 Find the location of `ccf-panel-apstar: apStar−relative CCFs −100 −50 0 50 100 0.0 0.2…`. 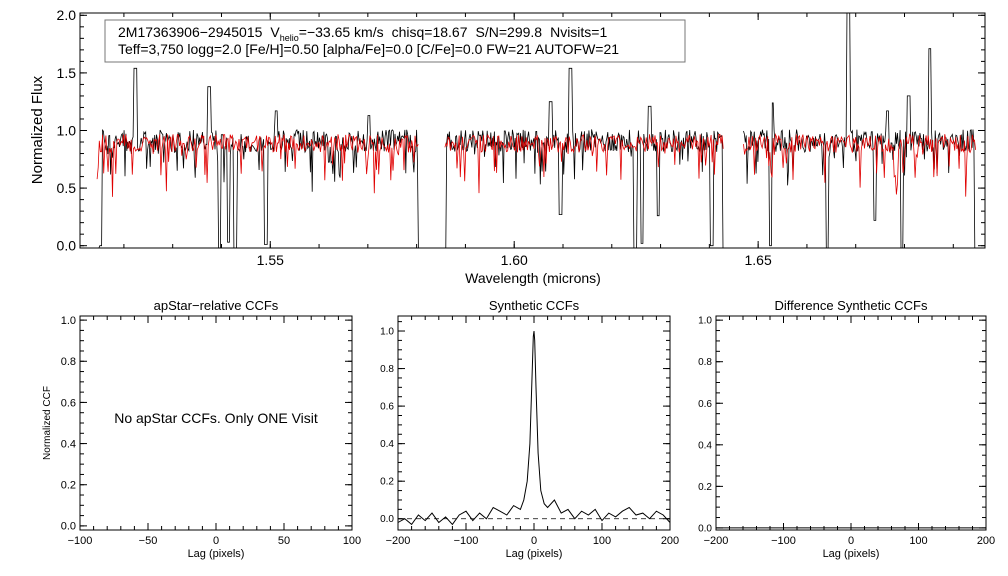

ccf-panel-apstar: apStar−relative CCFs −100 −50 0 50 100 0.0 0.2… is located at coordinates (201, 429).